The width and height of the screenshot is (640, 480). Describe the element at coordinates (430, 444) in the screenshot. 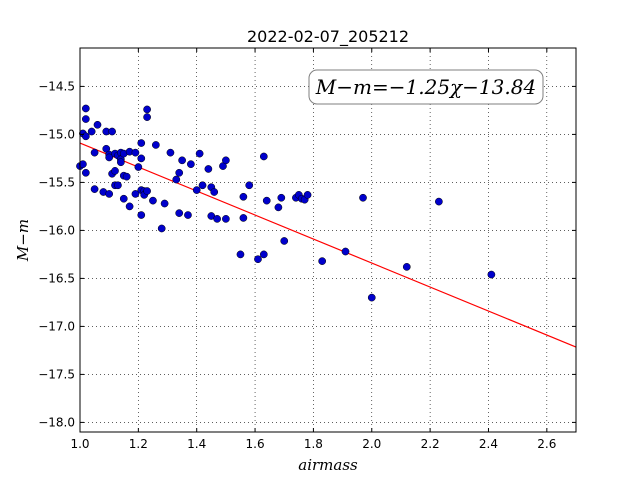

I see `x-tick-label: 2.2` at that location.